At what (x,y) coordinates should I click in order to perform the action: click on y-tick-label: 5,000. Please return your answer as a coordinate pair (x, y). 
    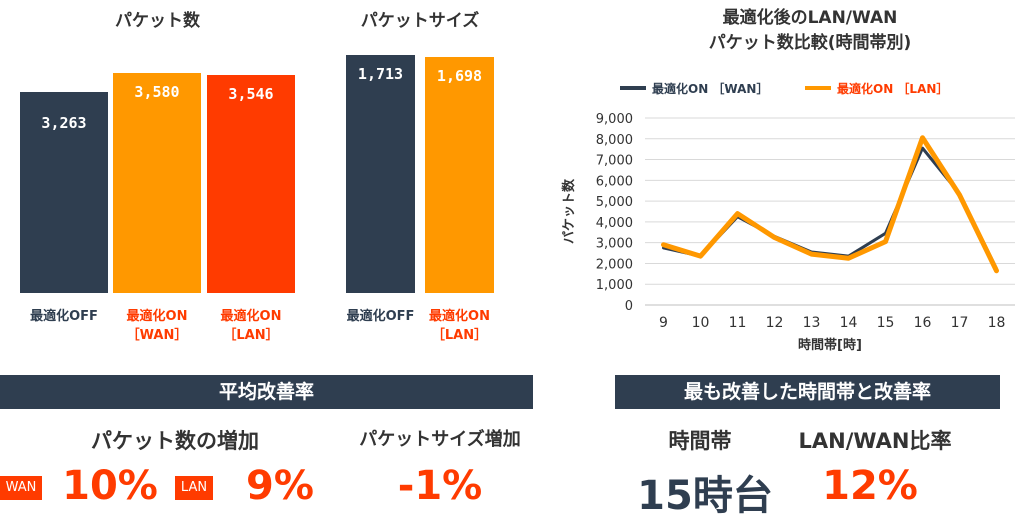
    Looking at the image, I should click on (614, 202).